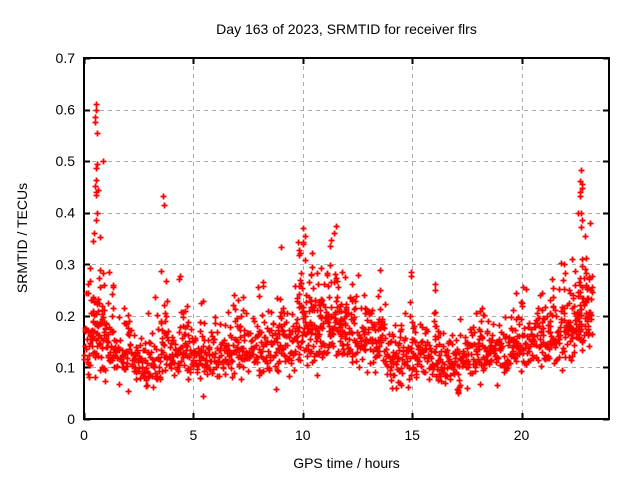 The width and height of the screenshot is (640, 480). What do you see at coordinates (346, 463) in the screenshot?
I see `x-axis-label: GPS time / hours` at bounding box center [346, 463].